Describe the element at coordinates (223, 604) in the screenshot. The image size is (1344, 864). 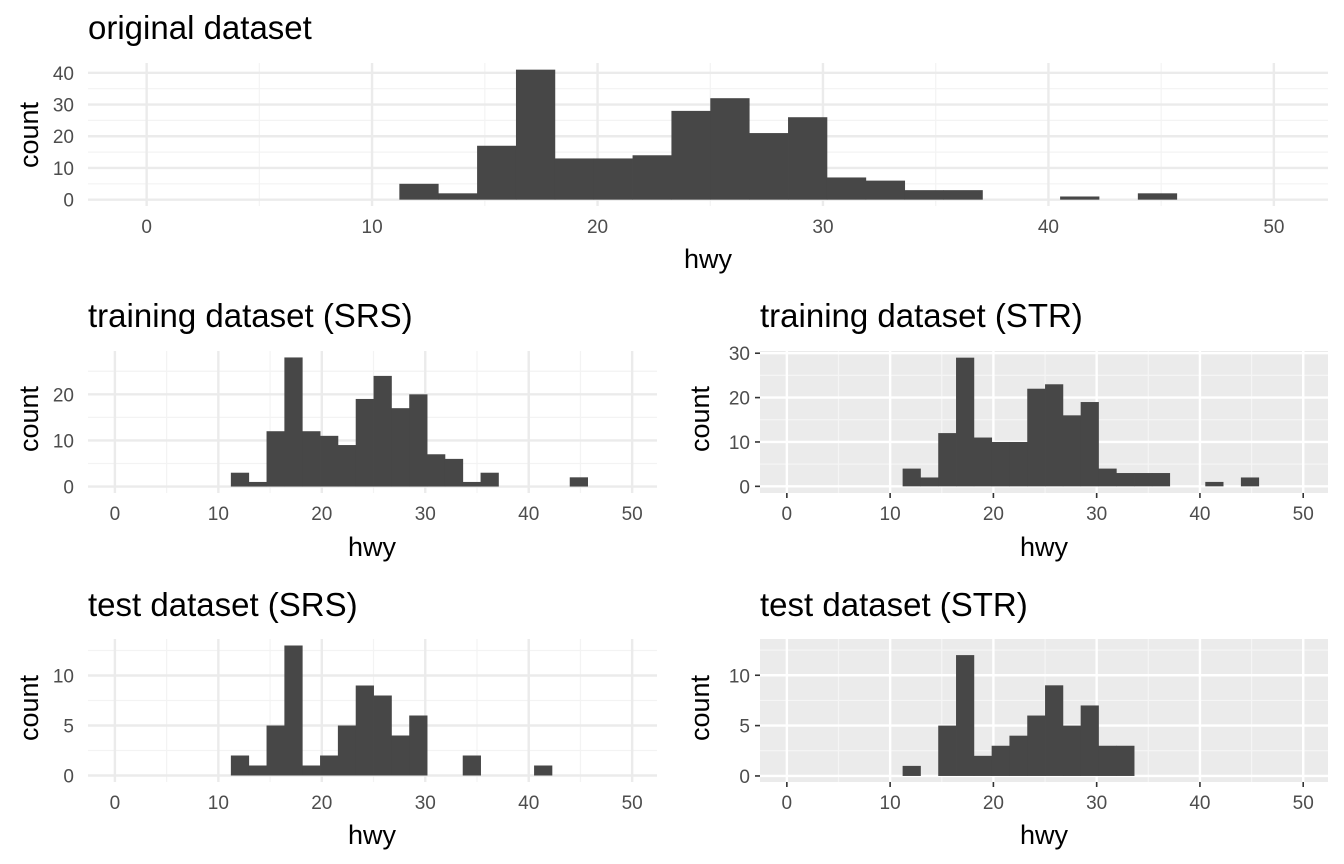
I see `panel-title: test dataset (SRS)` at that location.